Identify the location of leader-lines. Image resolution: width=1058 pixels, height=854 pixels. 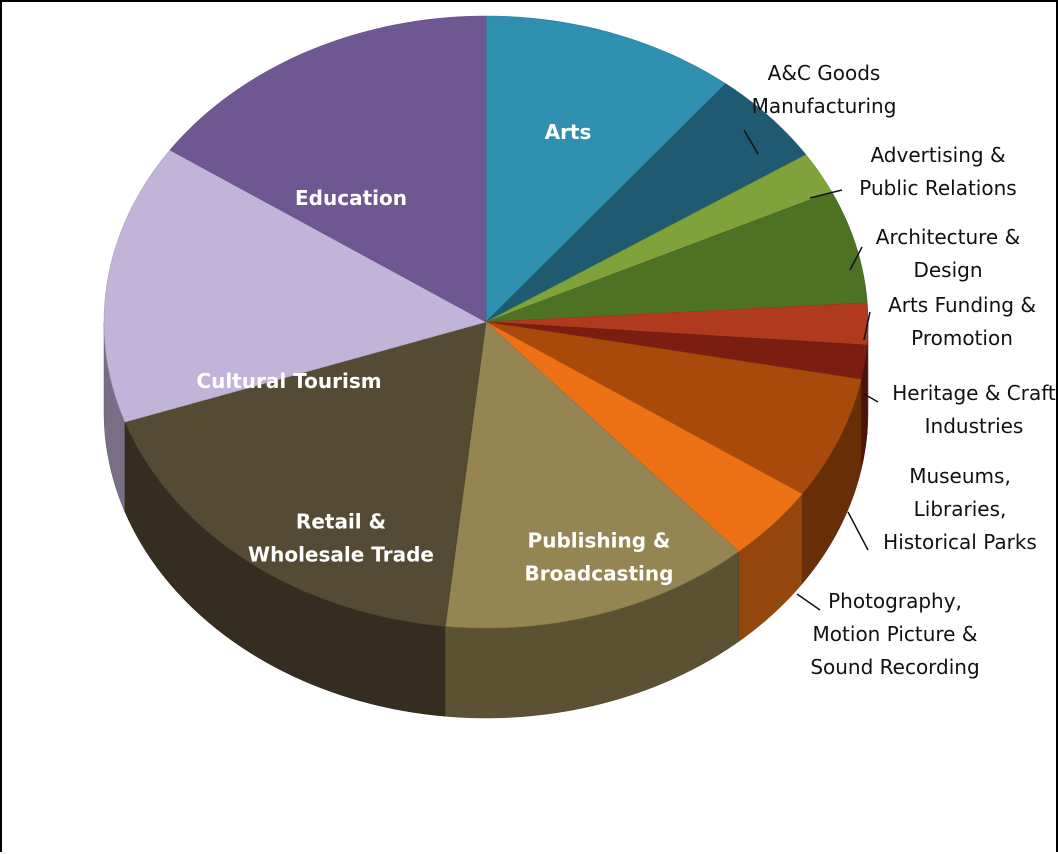
(811, 370).